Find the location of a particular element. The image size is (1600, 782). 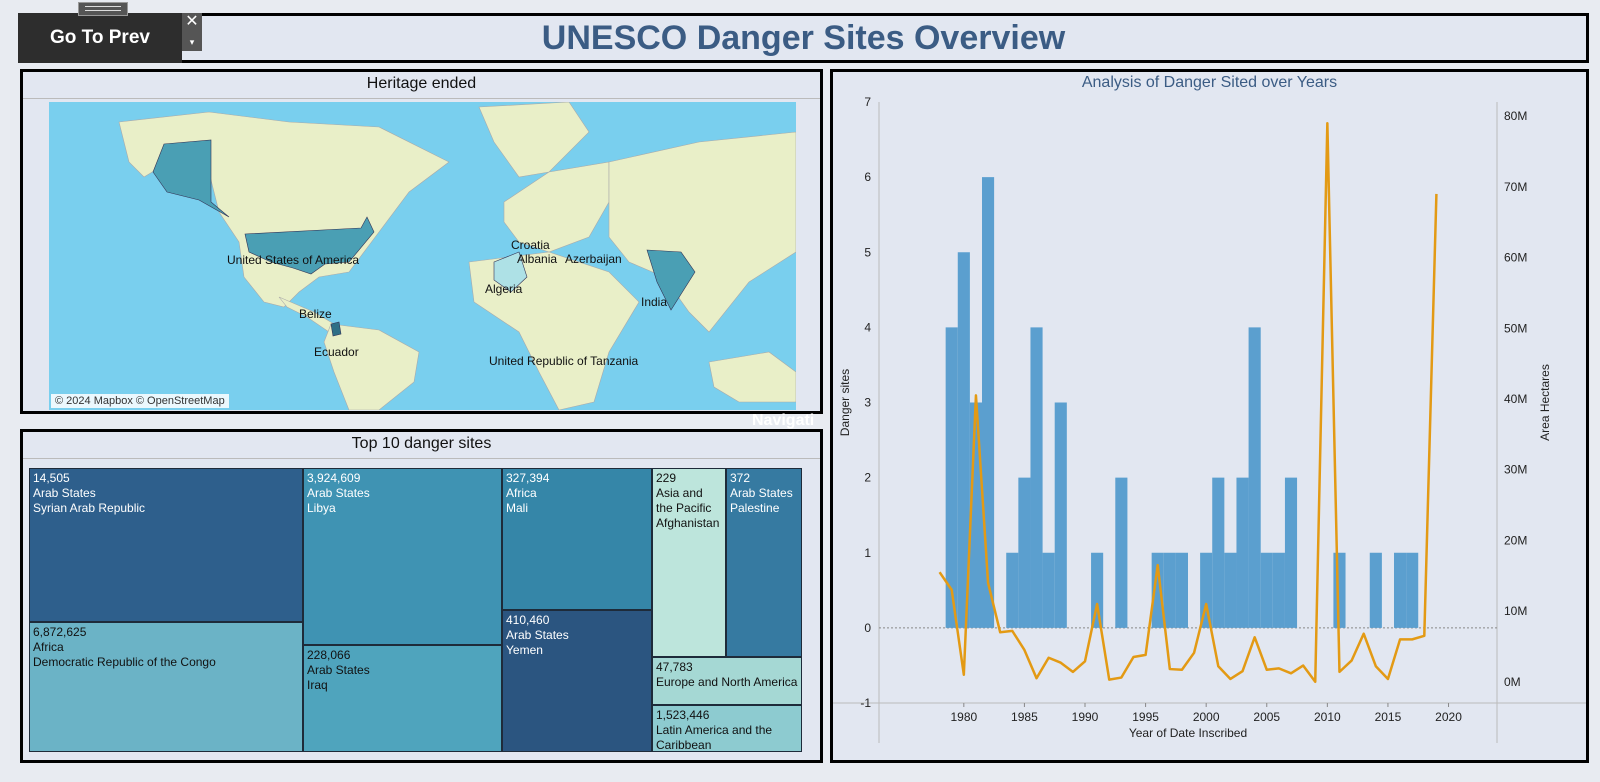

y-tick-label: 5 is located at coordinates (867, 252).